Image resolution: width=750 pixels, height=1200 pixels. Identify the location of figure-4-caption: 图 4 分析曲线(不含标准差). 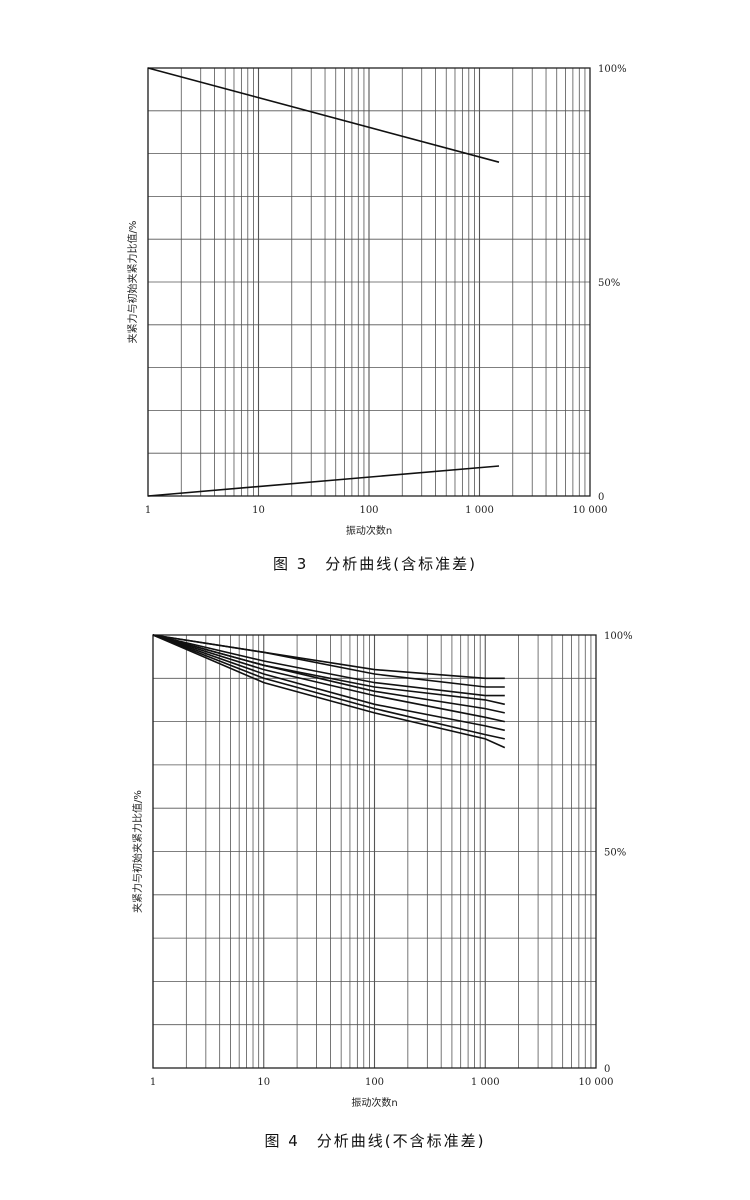
(375, 1141).